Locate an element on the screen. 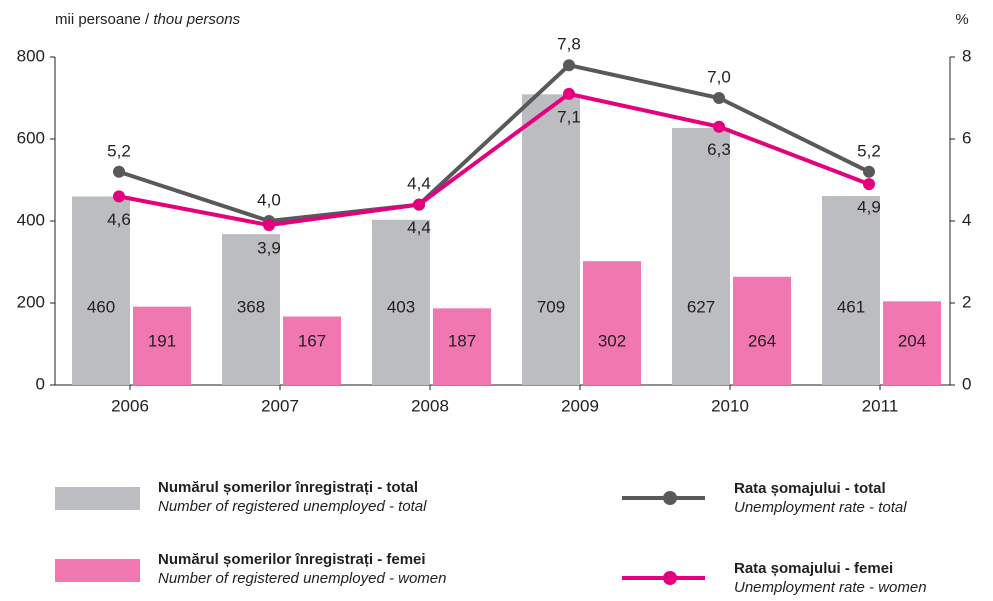 The image size is (993, 601). bar-label: 204 is located at coordinates (912, 340).